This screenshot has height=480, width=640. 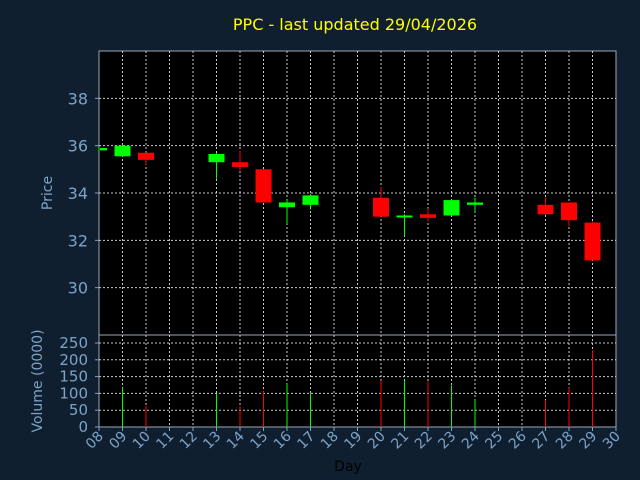 I want to click on chart-title: PPC - last updated 29/04/2026, so click(x=355, y=24).